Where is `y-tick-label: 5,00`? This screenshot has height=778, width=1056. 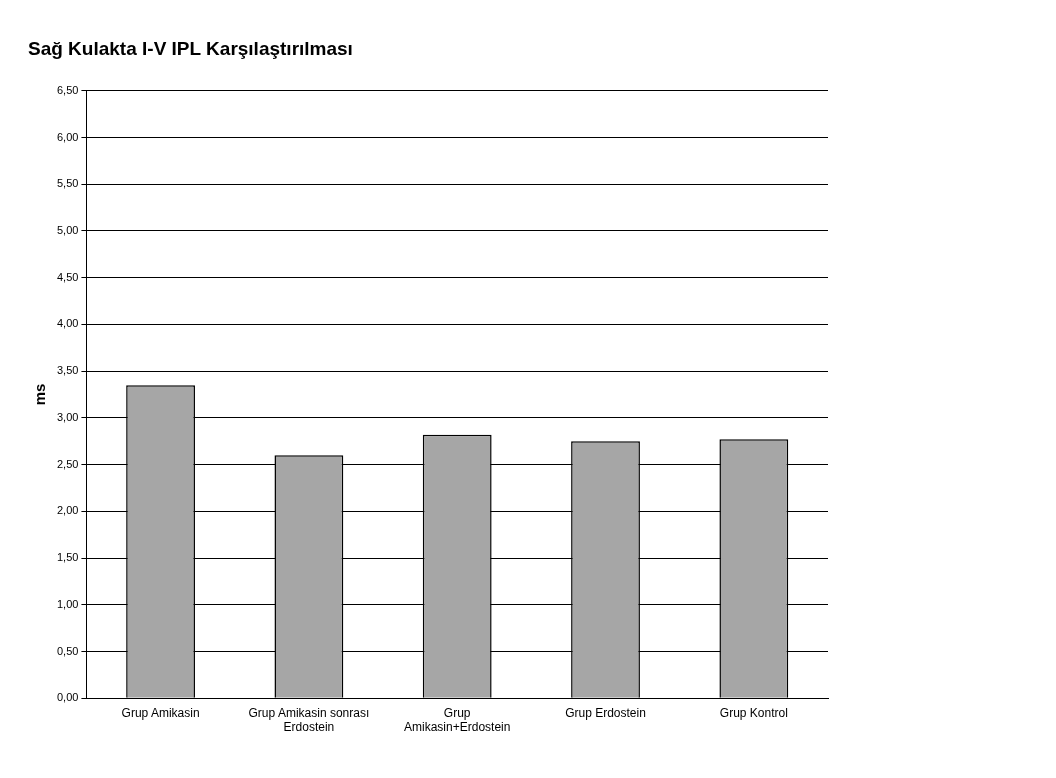
y-tick-label: 5,00 is located at coordinates (67, 230).